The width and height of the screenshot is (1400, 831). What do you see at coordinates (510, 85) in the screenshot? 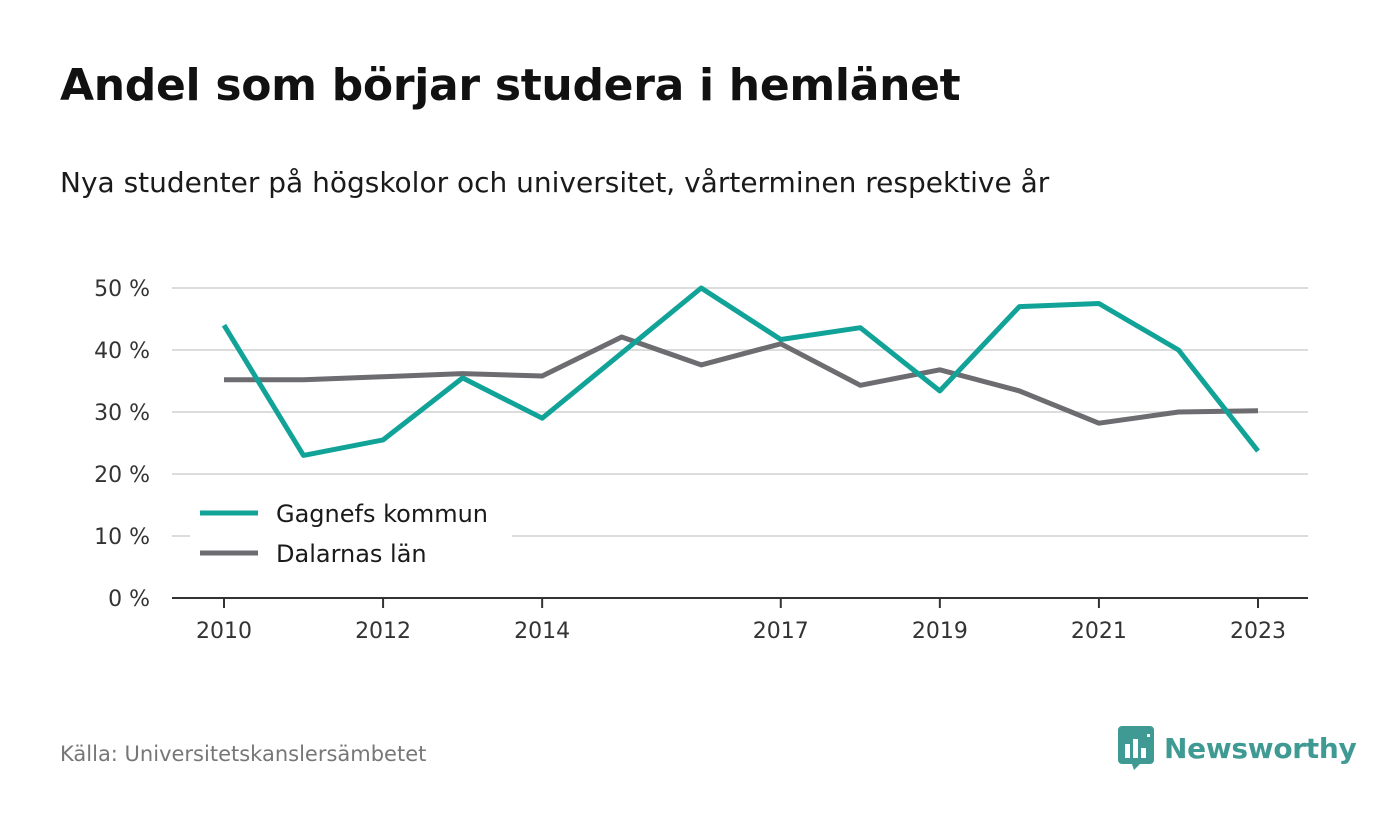
I see `chart-title: Andel som börjar studera i hemlänet` at bounding box center [510, 85].